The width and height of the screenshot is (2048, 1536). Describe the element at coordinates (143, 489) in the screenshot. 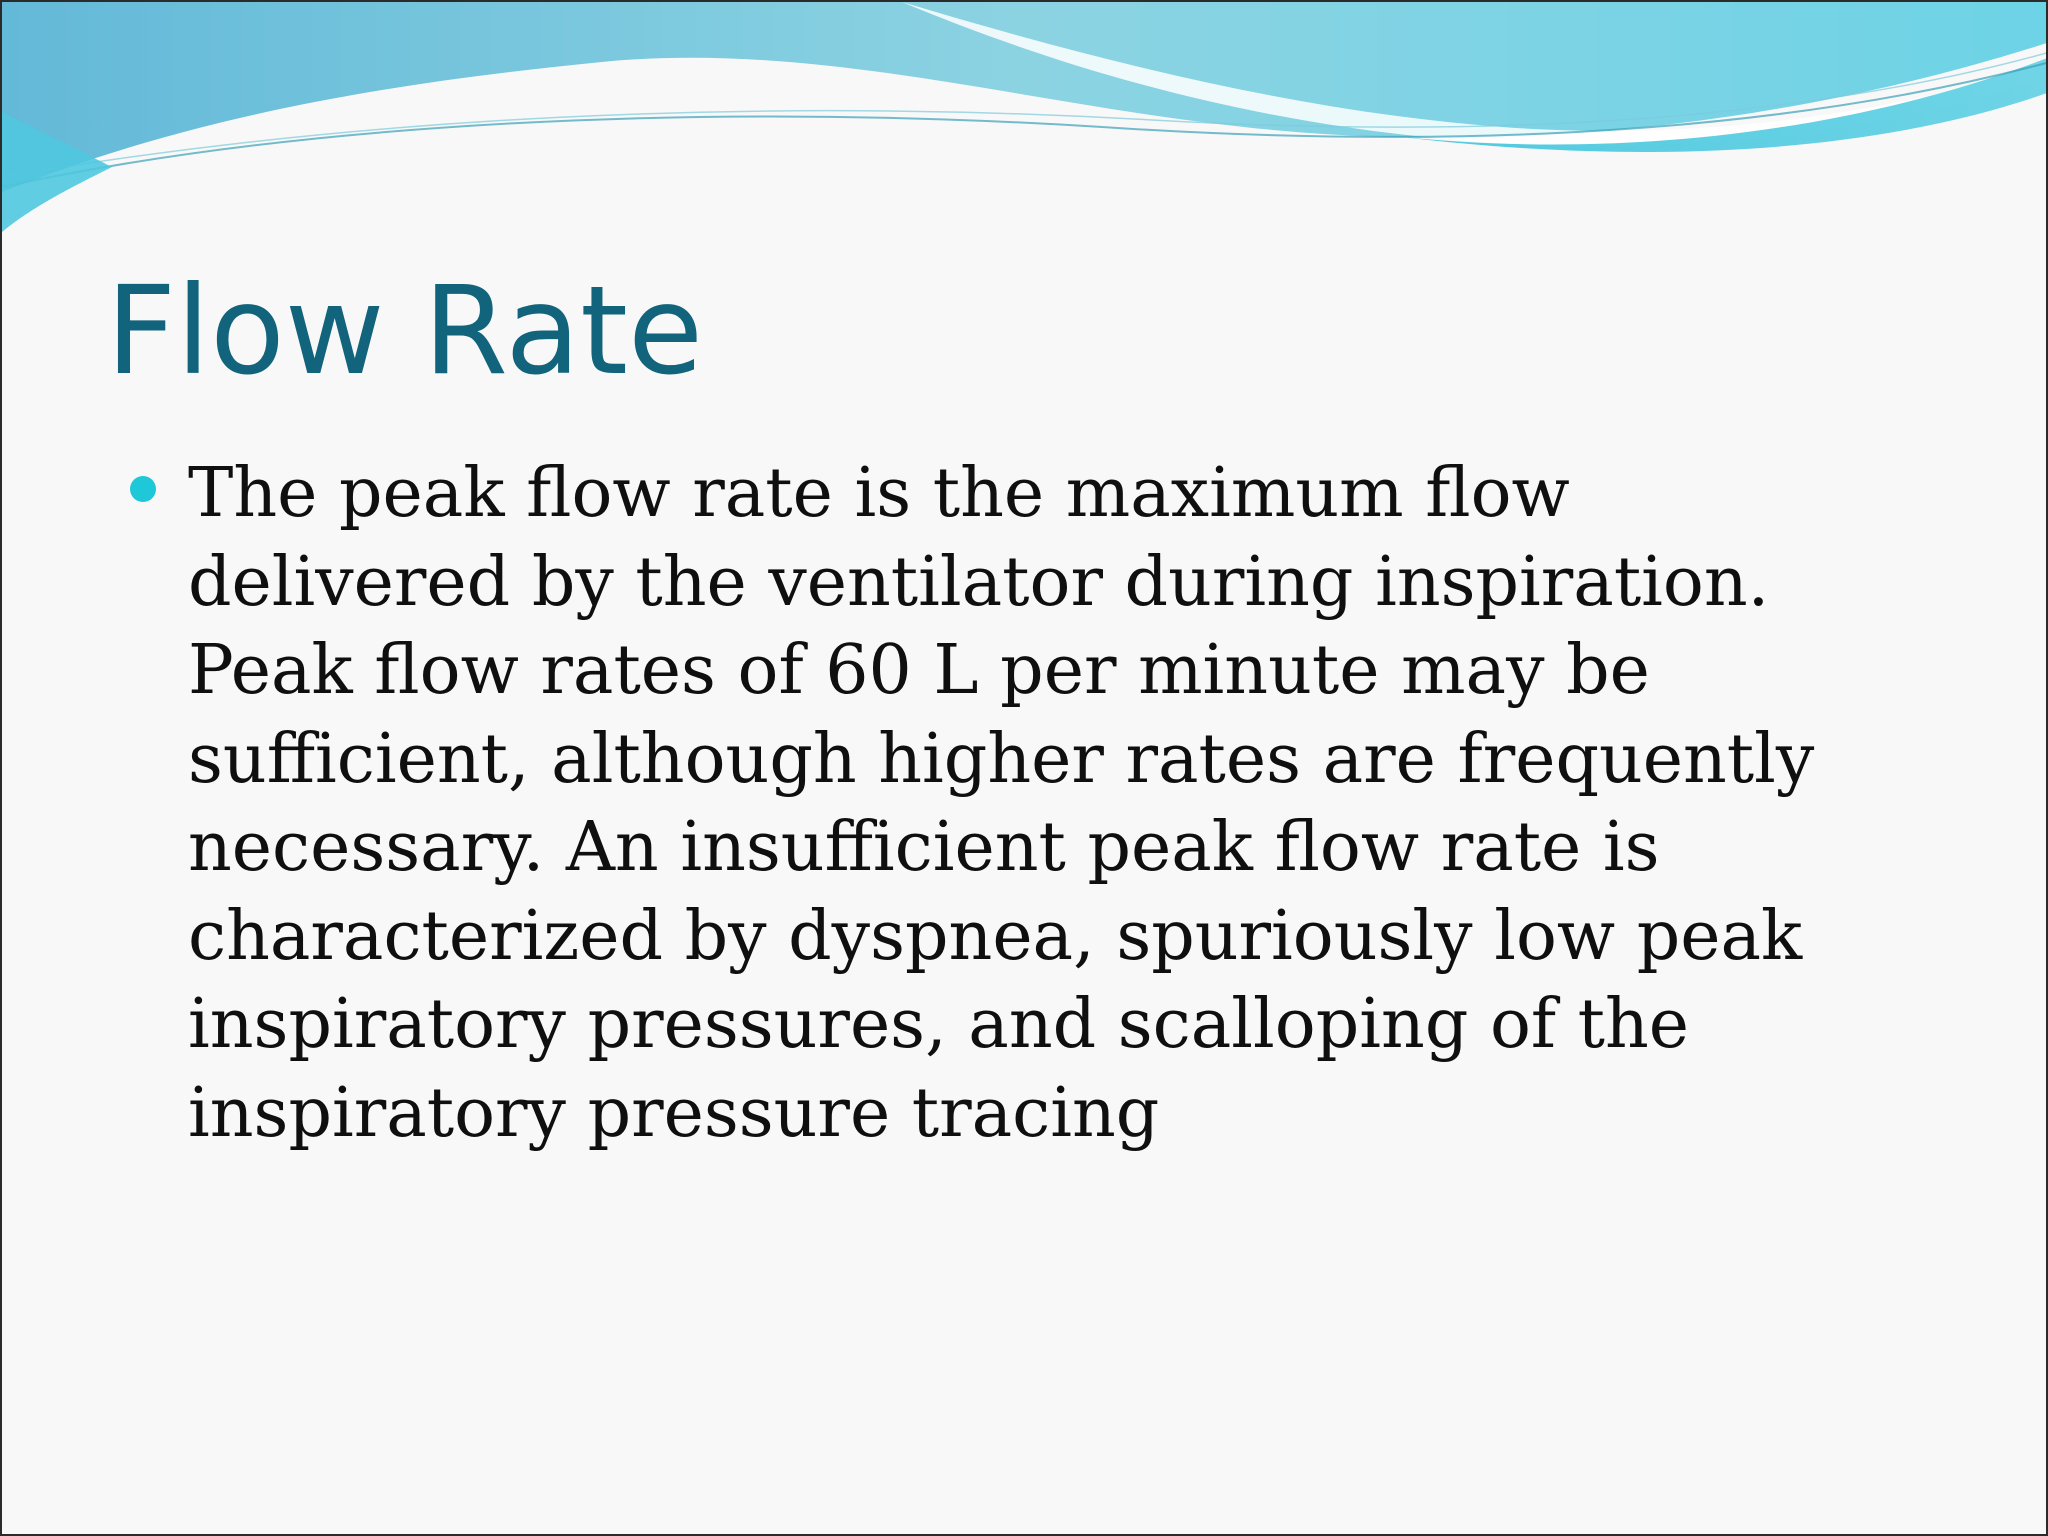

I see `bullet-dot-icon` at that location.